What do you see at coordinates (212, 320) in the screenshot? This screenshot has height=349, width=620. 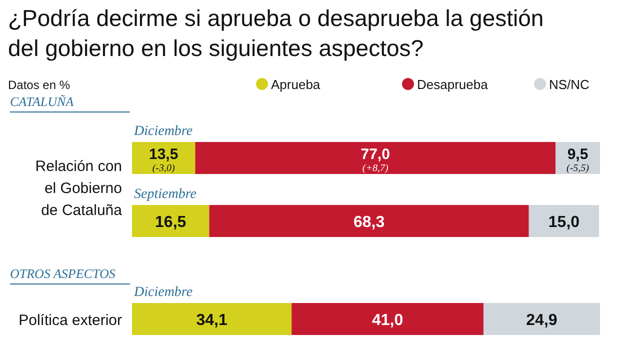 I see `data-label: 34,1` at bounding box center [212, 320].